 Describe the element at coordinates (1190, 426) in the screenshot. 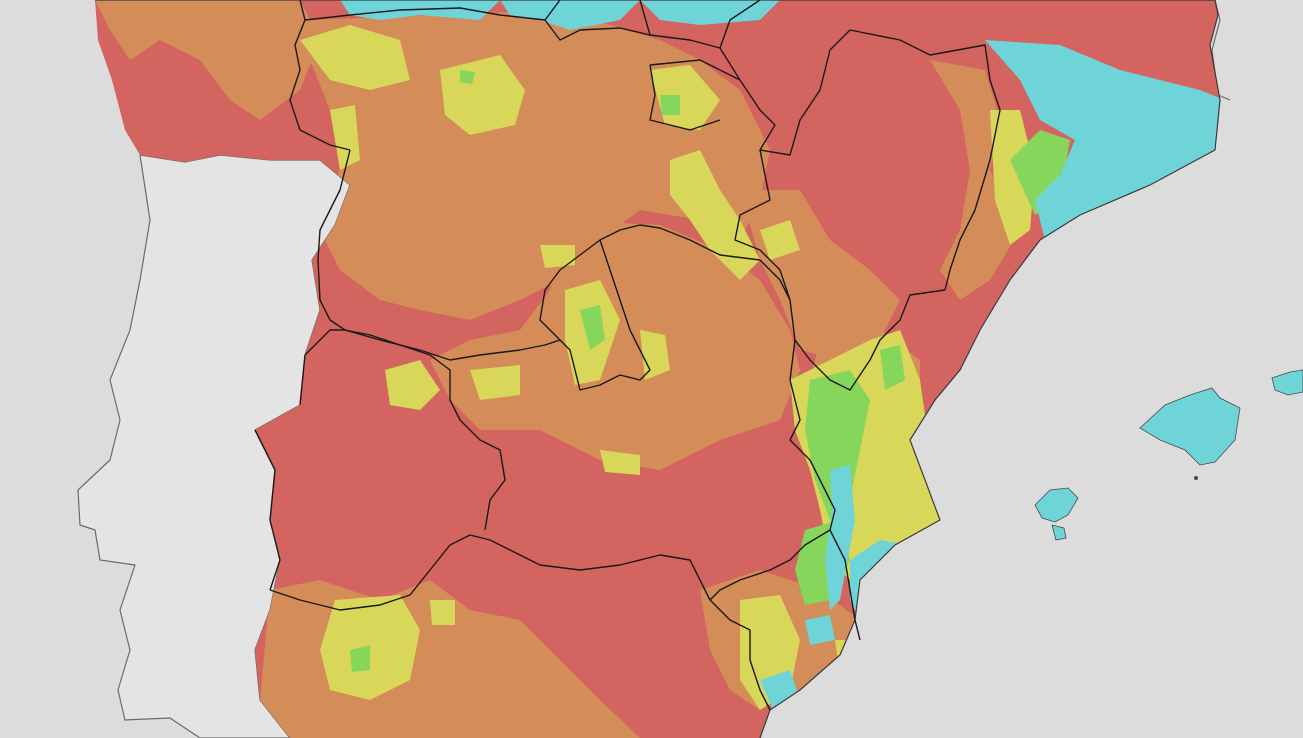

I see `mallorca` at that location.